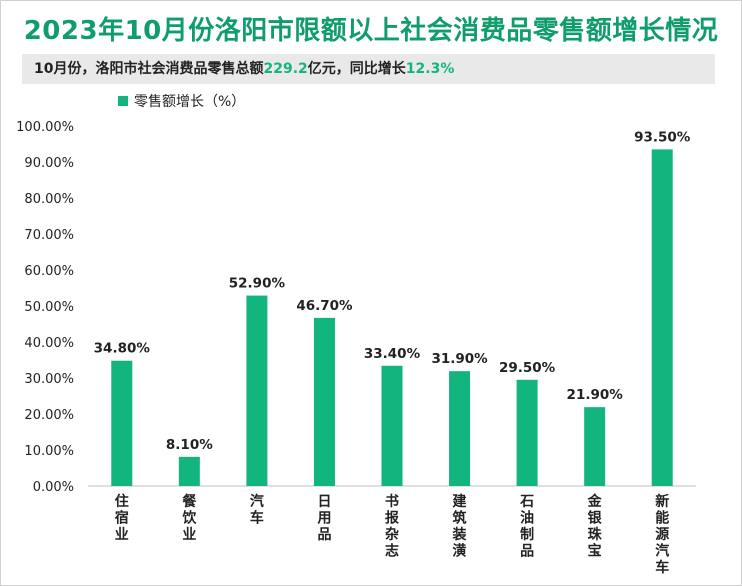 The height and width of the screenshot is (586, 742). Describe the element at coordinates (324, 306) in the screenshot. I see `data-label: 46.70%` at that location.